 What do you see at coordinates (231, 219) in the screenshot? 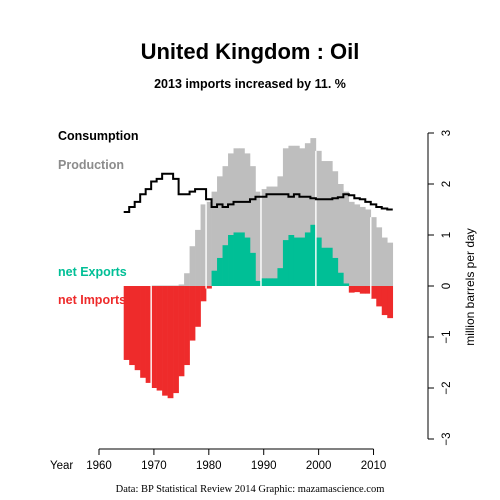
I see `production-bar-1984` at bounding box center [231, 219].